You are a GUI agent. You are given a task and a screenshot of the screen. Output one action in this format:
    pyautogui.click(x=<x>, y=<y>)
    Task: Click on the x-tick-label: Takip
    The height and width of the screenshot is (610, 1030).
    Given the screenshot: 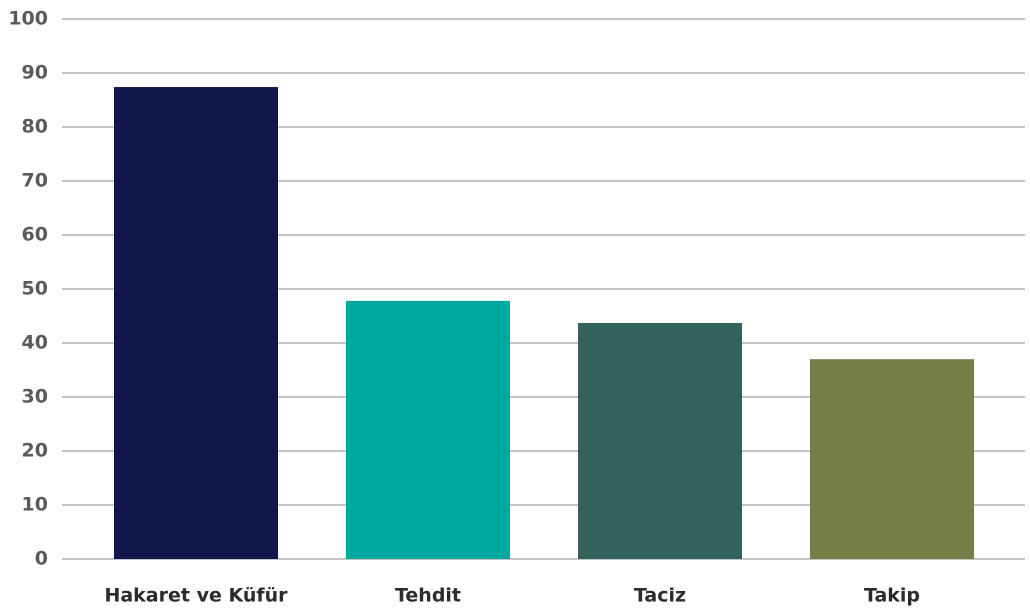 What is the action you would take?
    pyautogui.click(x=892, y=596)
    